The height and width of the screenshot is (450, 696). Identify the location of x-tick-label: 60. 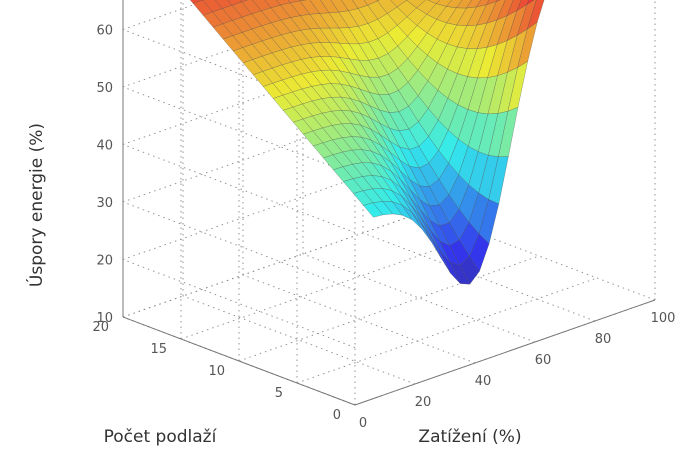
(543, 360).